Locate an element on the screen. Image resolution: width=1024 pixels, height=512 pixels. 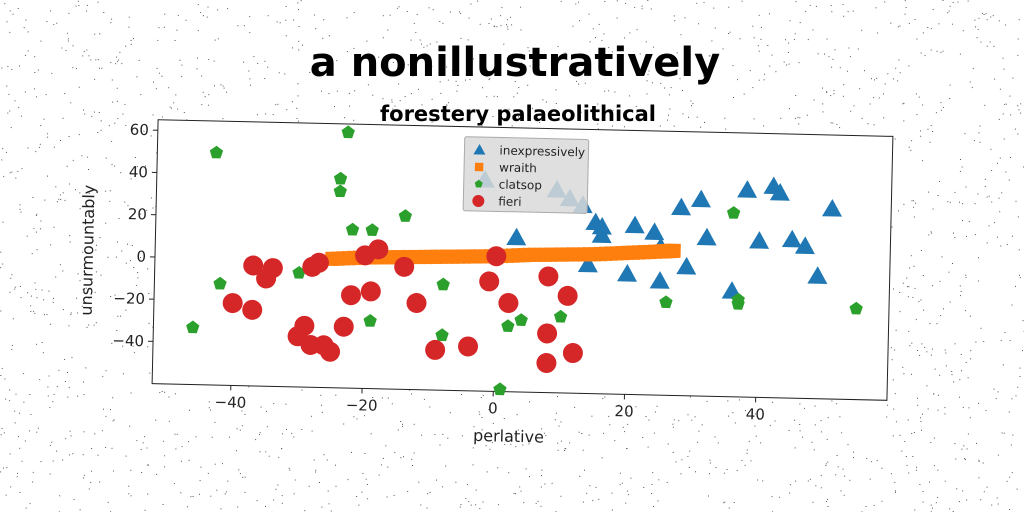
data-point-clatsop is located at coordinates (733, 212).